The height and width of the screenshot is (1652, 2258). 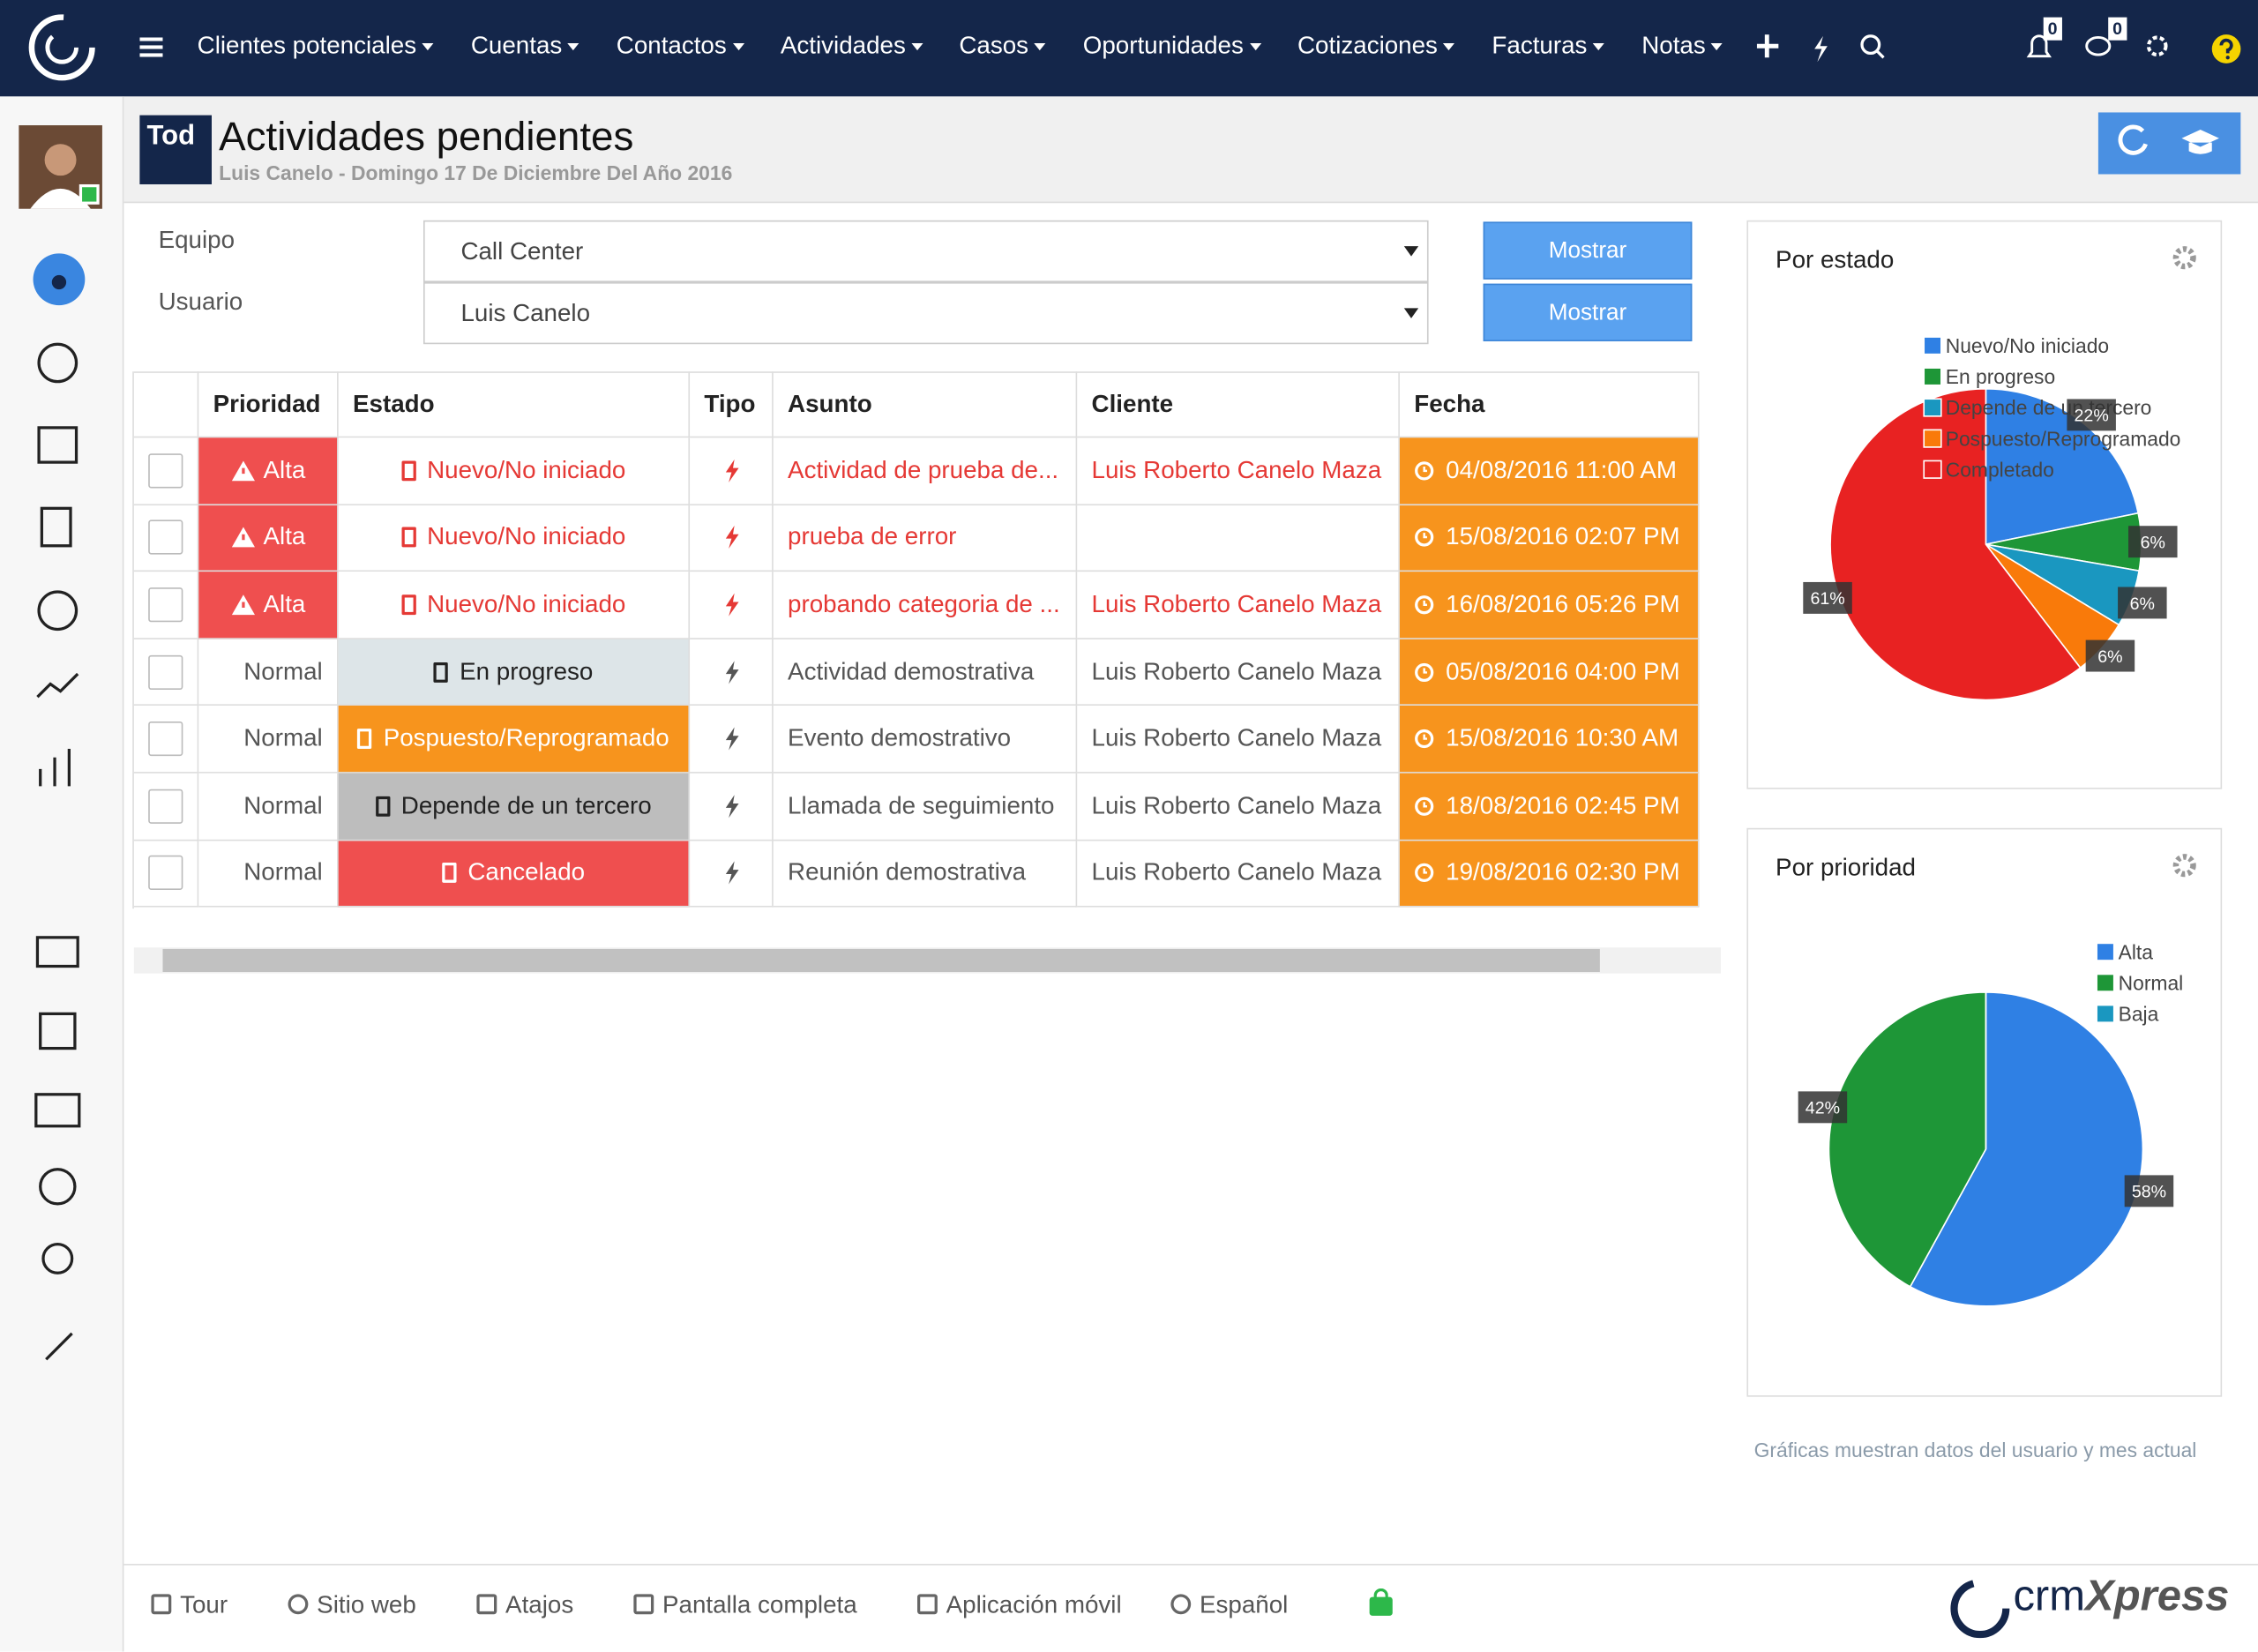 What do you see at coordinates (316, 46) in the screenshot?
I see `nav-item: Clientes potenciales` at bounding box center [316, 46].